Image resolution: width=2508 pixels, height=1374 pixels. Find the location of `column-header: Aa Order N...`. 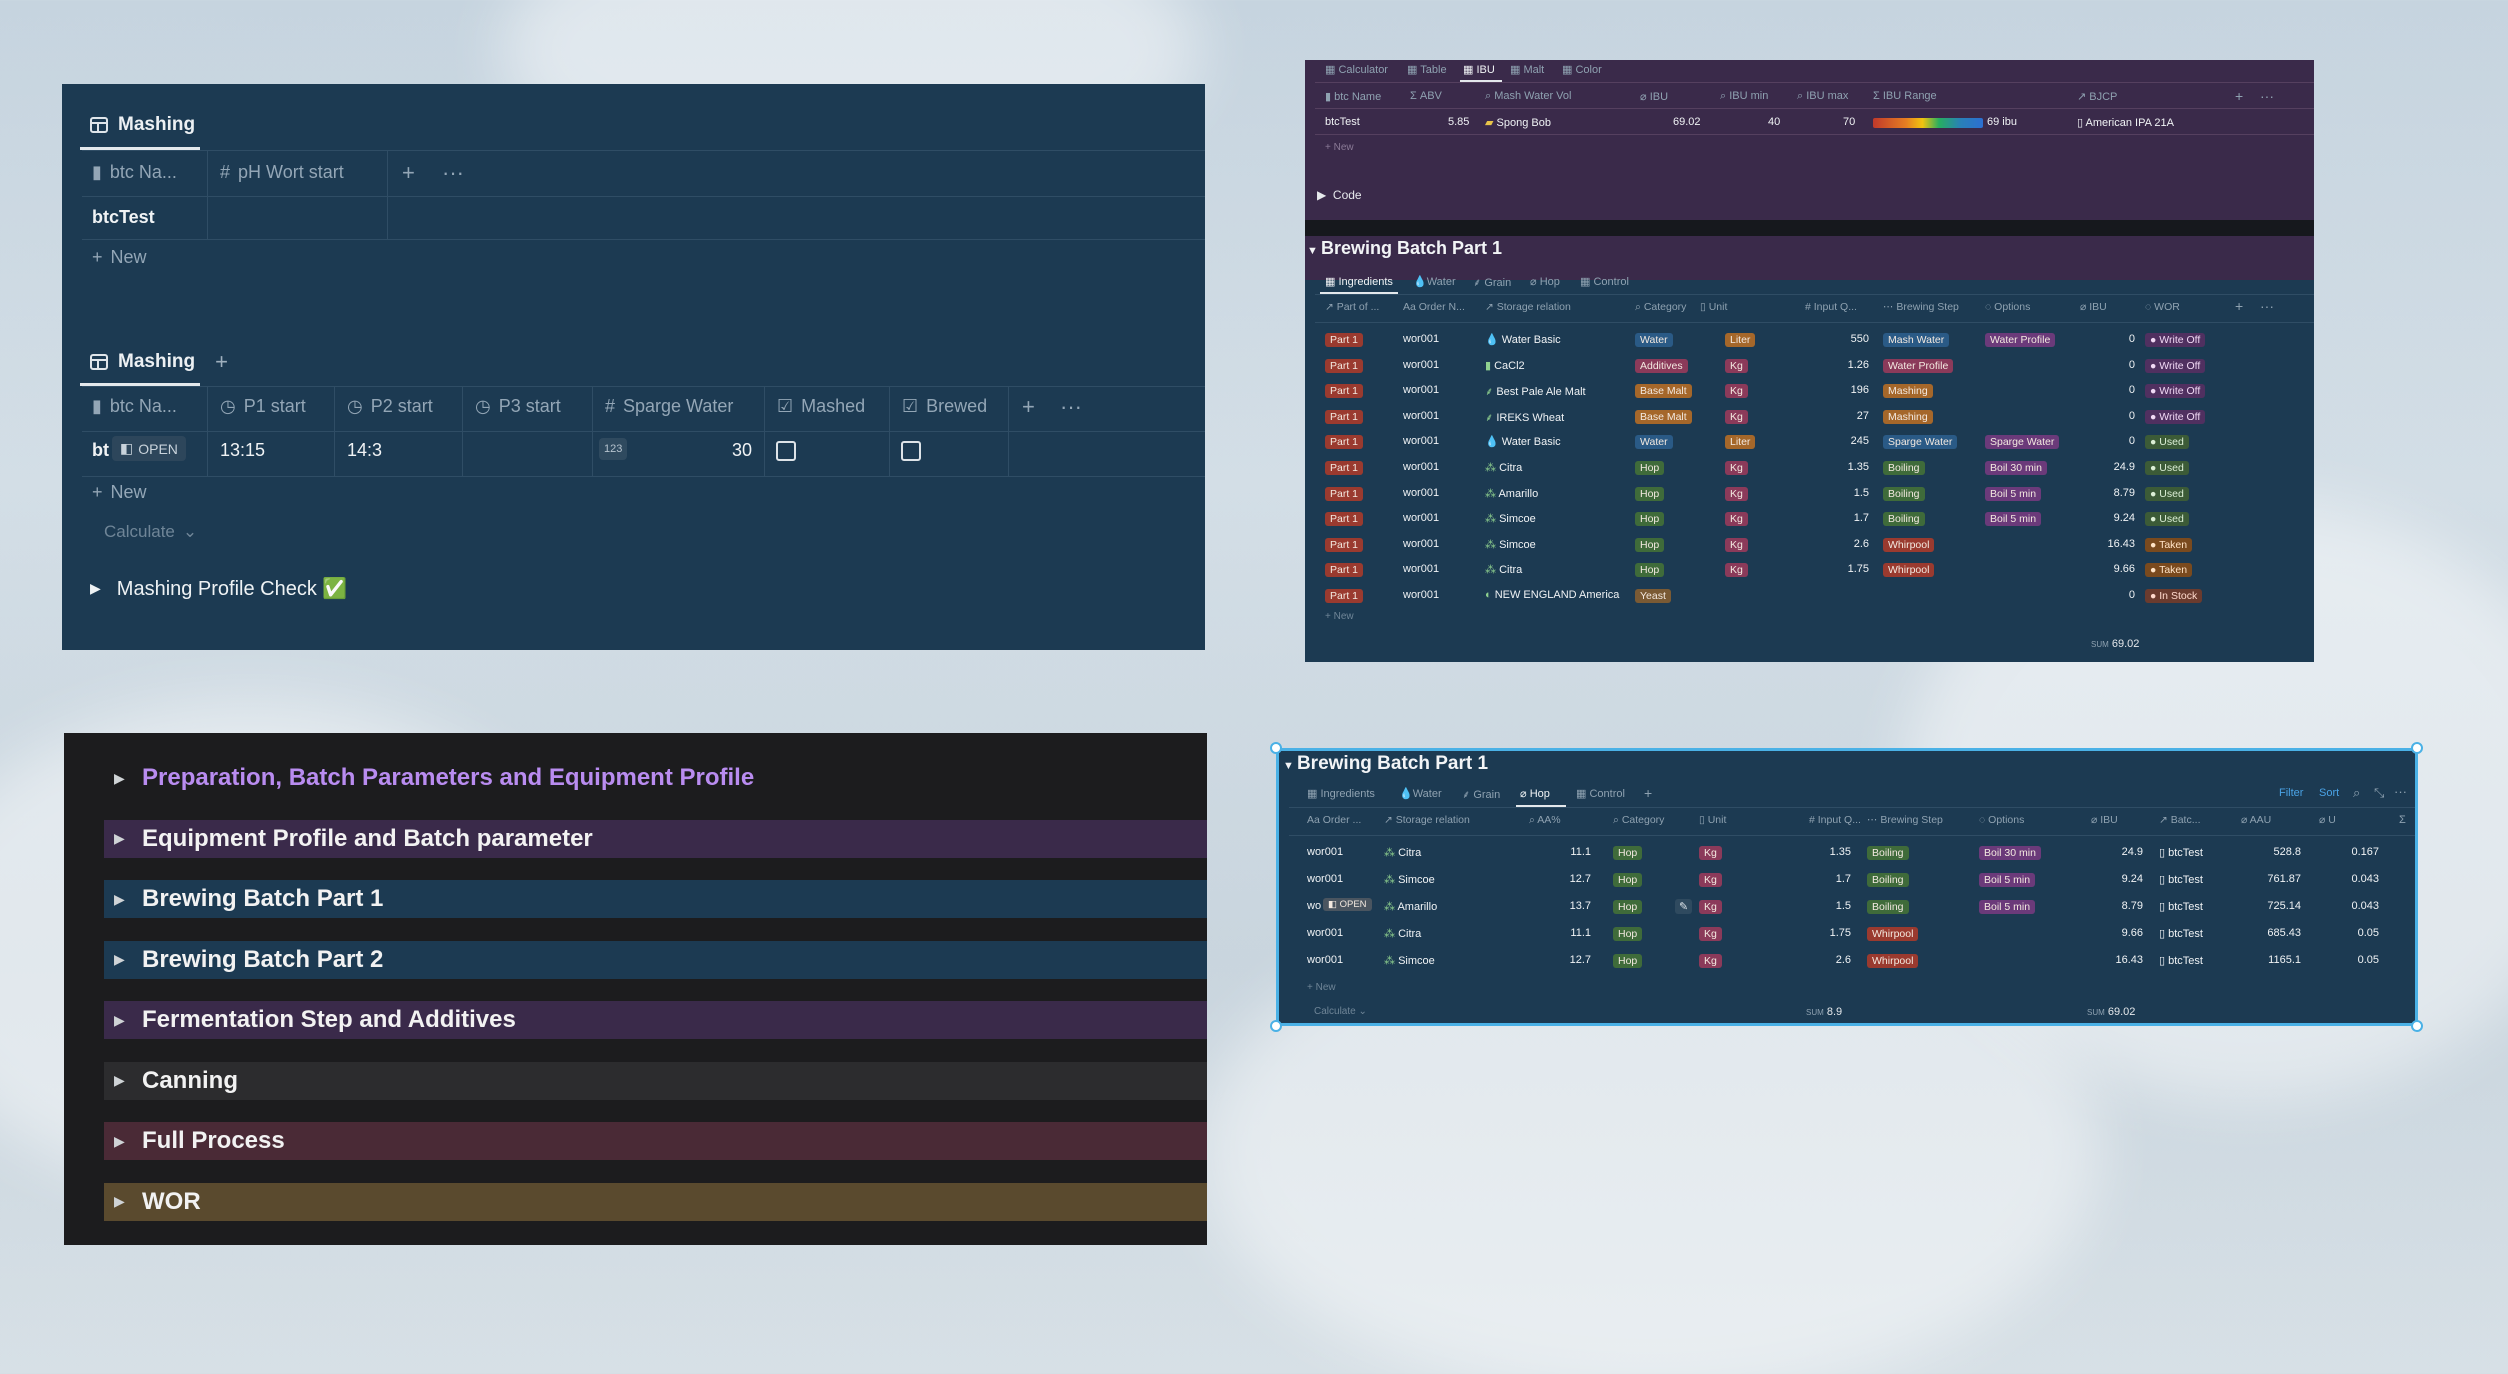

column-header: Aa Order N... is located at coordinates (1434, 307).